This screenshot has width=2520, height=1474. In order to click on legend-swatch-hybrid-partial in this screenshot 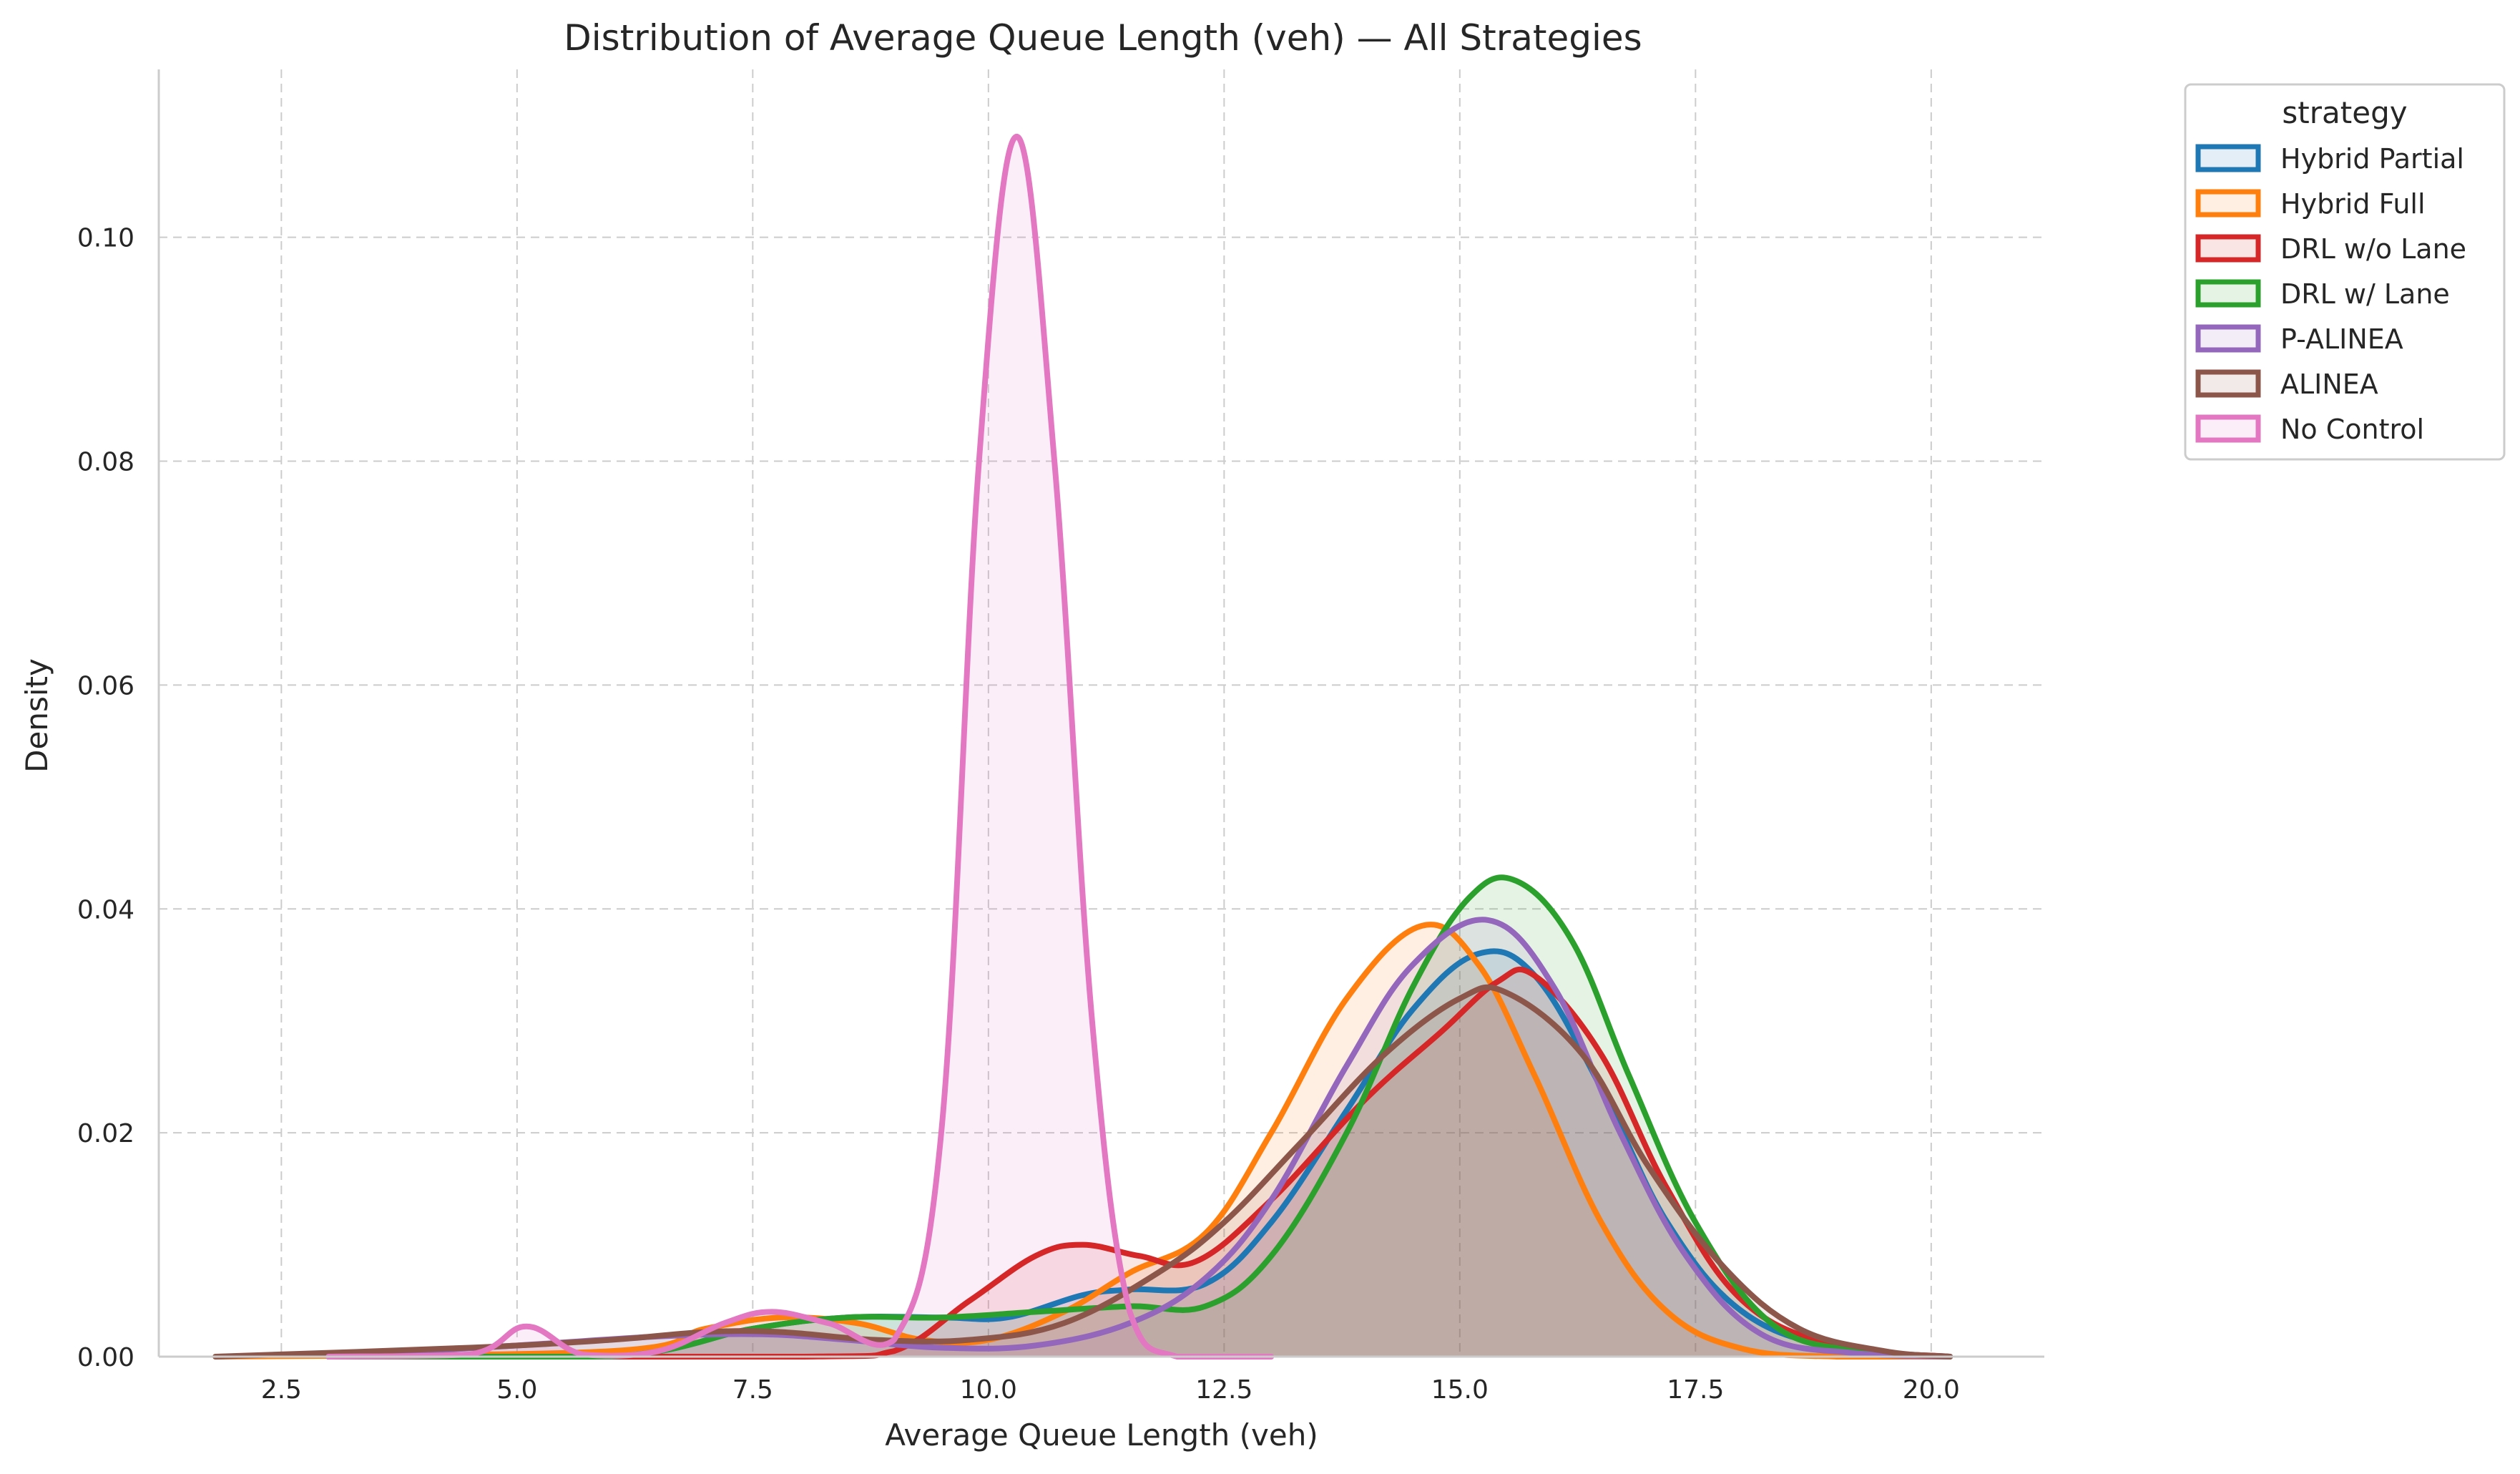, I will do `click(2228, 158)`.